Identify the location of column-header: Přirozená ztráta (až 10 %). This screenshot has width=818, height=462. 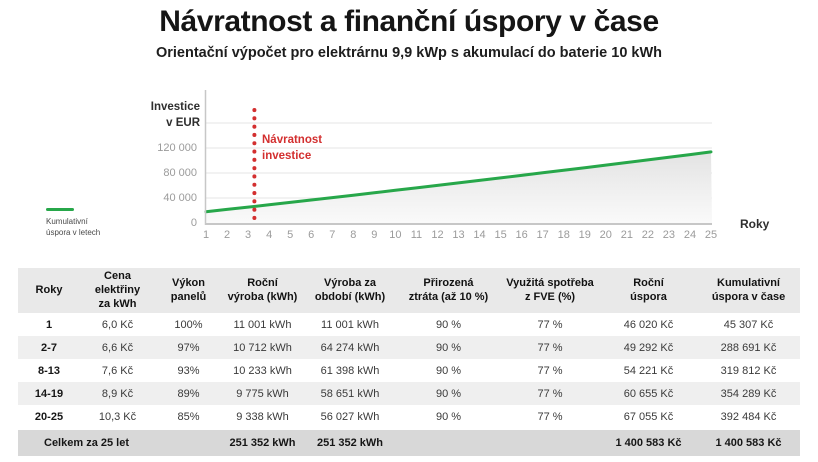
(448, 291).